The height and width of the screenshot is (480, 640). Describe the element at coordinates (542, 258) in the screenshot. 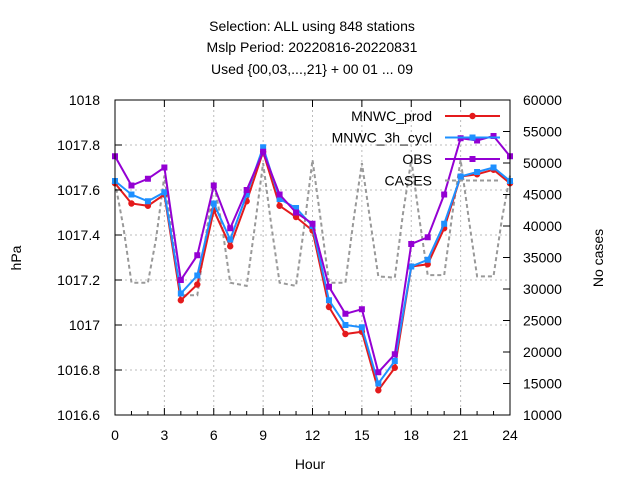

I see `y2-tick-label: 35000` at that location.